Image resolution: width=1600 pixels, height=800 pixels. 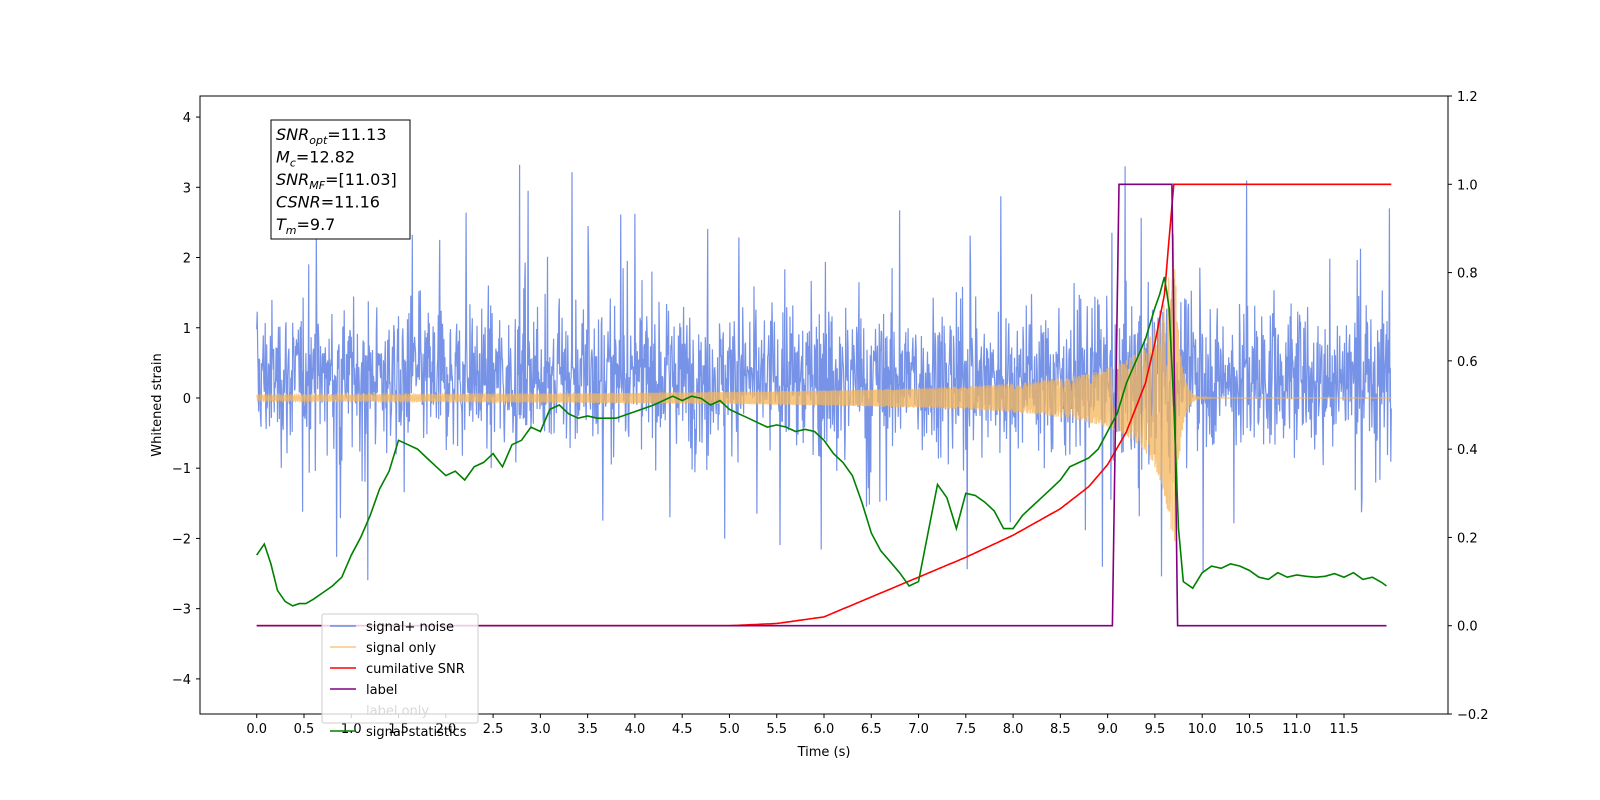 What do you see at coordinates (1013, 729) in the screenshot?
I see `x-tick-label: 8.0` at bounding box center [1013, 729].